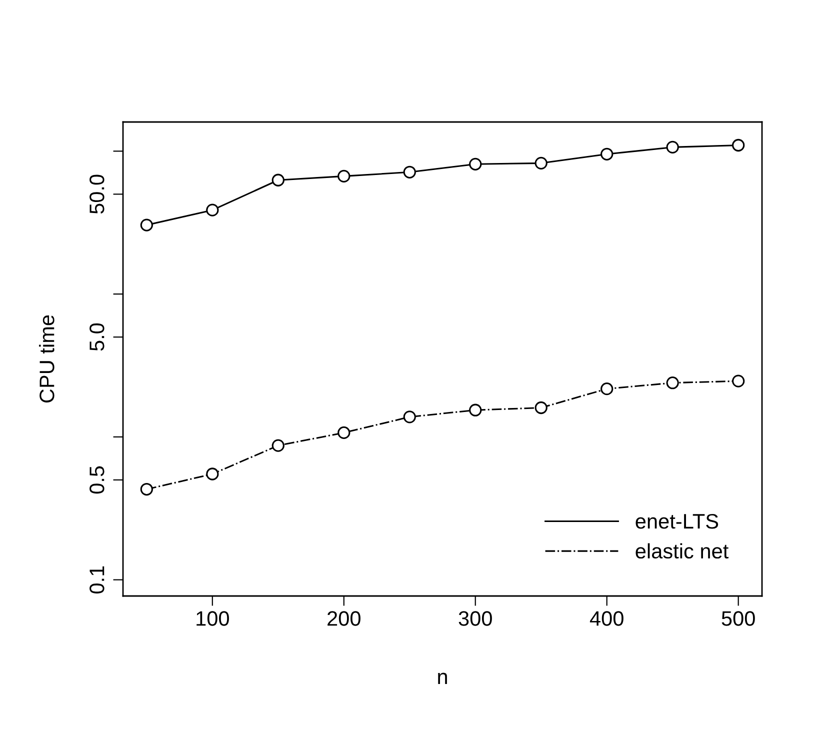  What do you see at coordinates (46, 359) in the screenshot?
I see `y-axis-title: CPU time` at bounding box center [46, 359].